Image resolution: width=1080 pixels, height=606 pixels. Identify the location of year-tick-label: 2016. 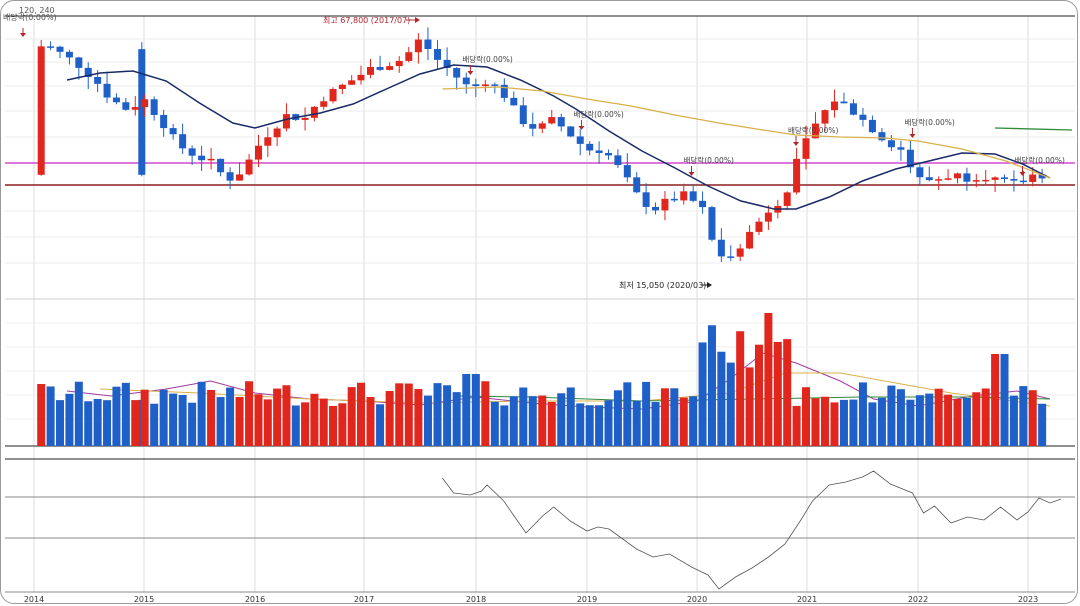
(255, 599).